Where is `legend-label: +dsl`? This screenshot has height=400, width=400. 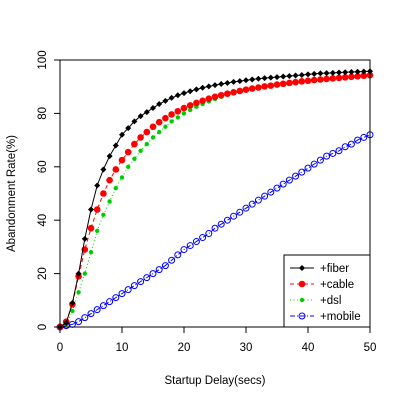
legend-label: +dsl is located at coordinates (330, 301).